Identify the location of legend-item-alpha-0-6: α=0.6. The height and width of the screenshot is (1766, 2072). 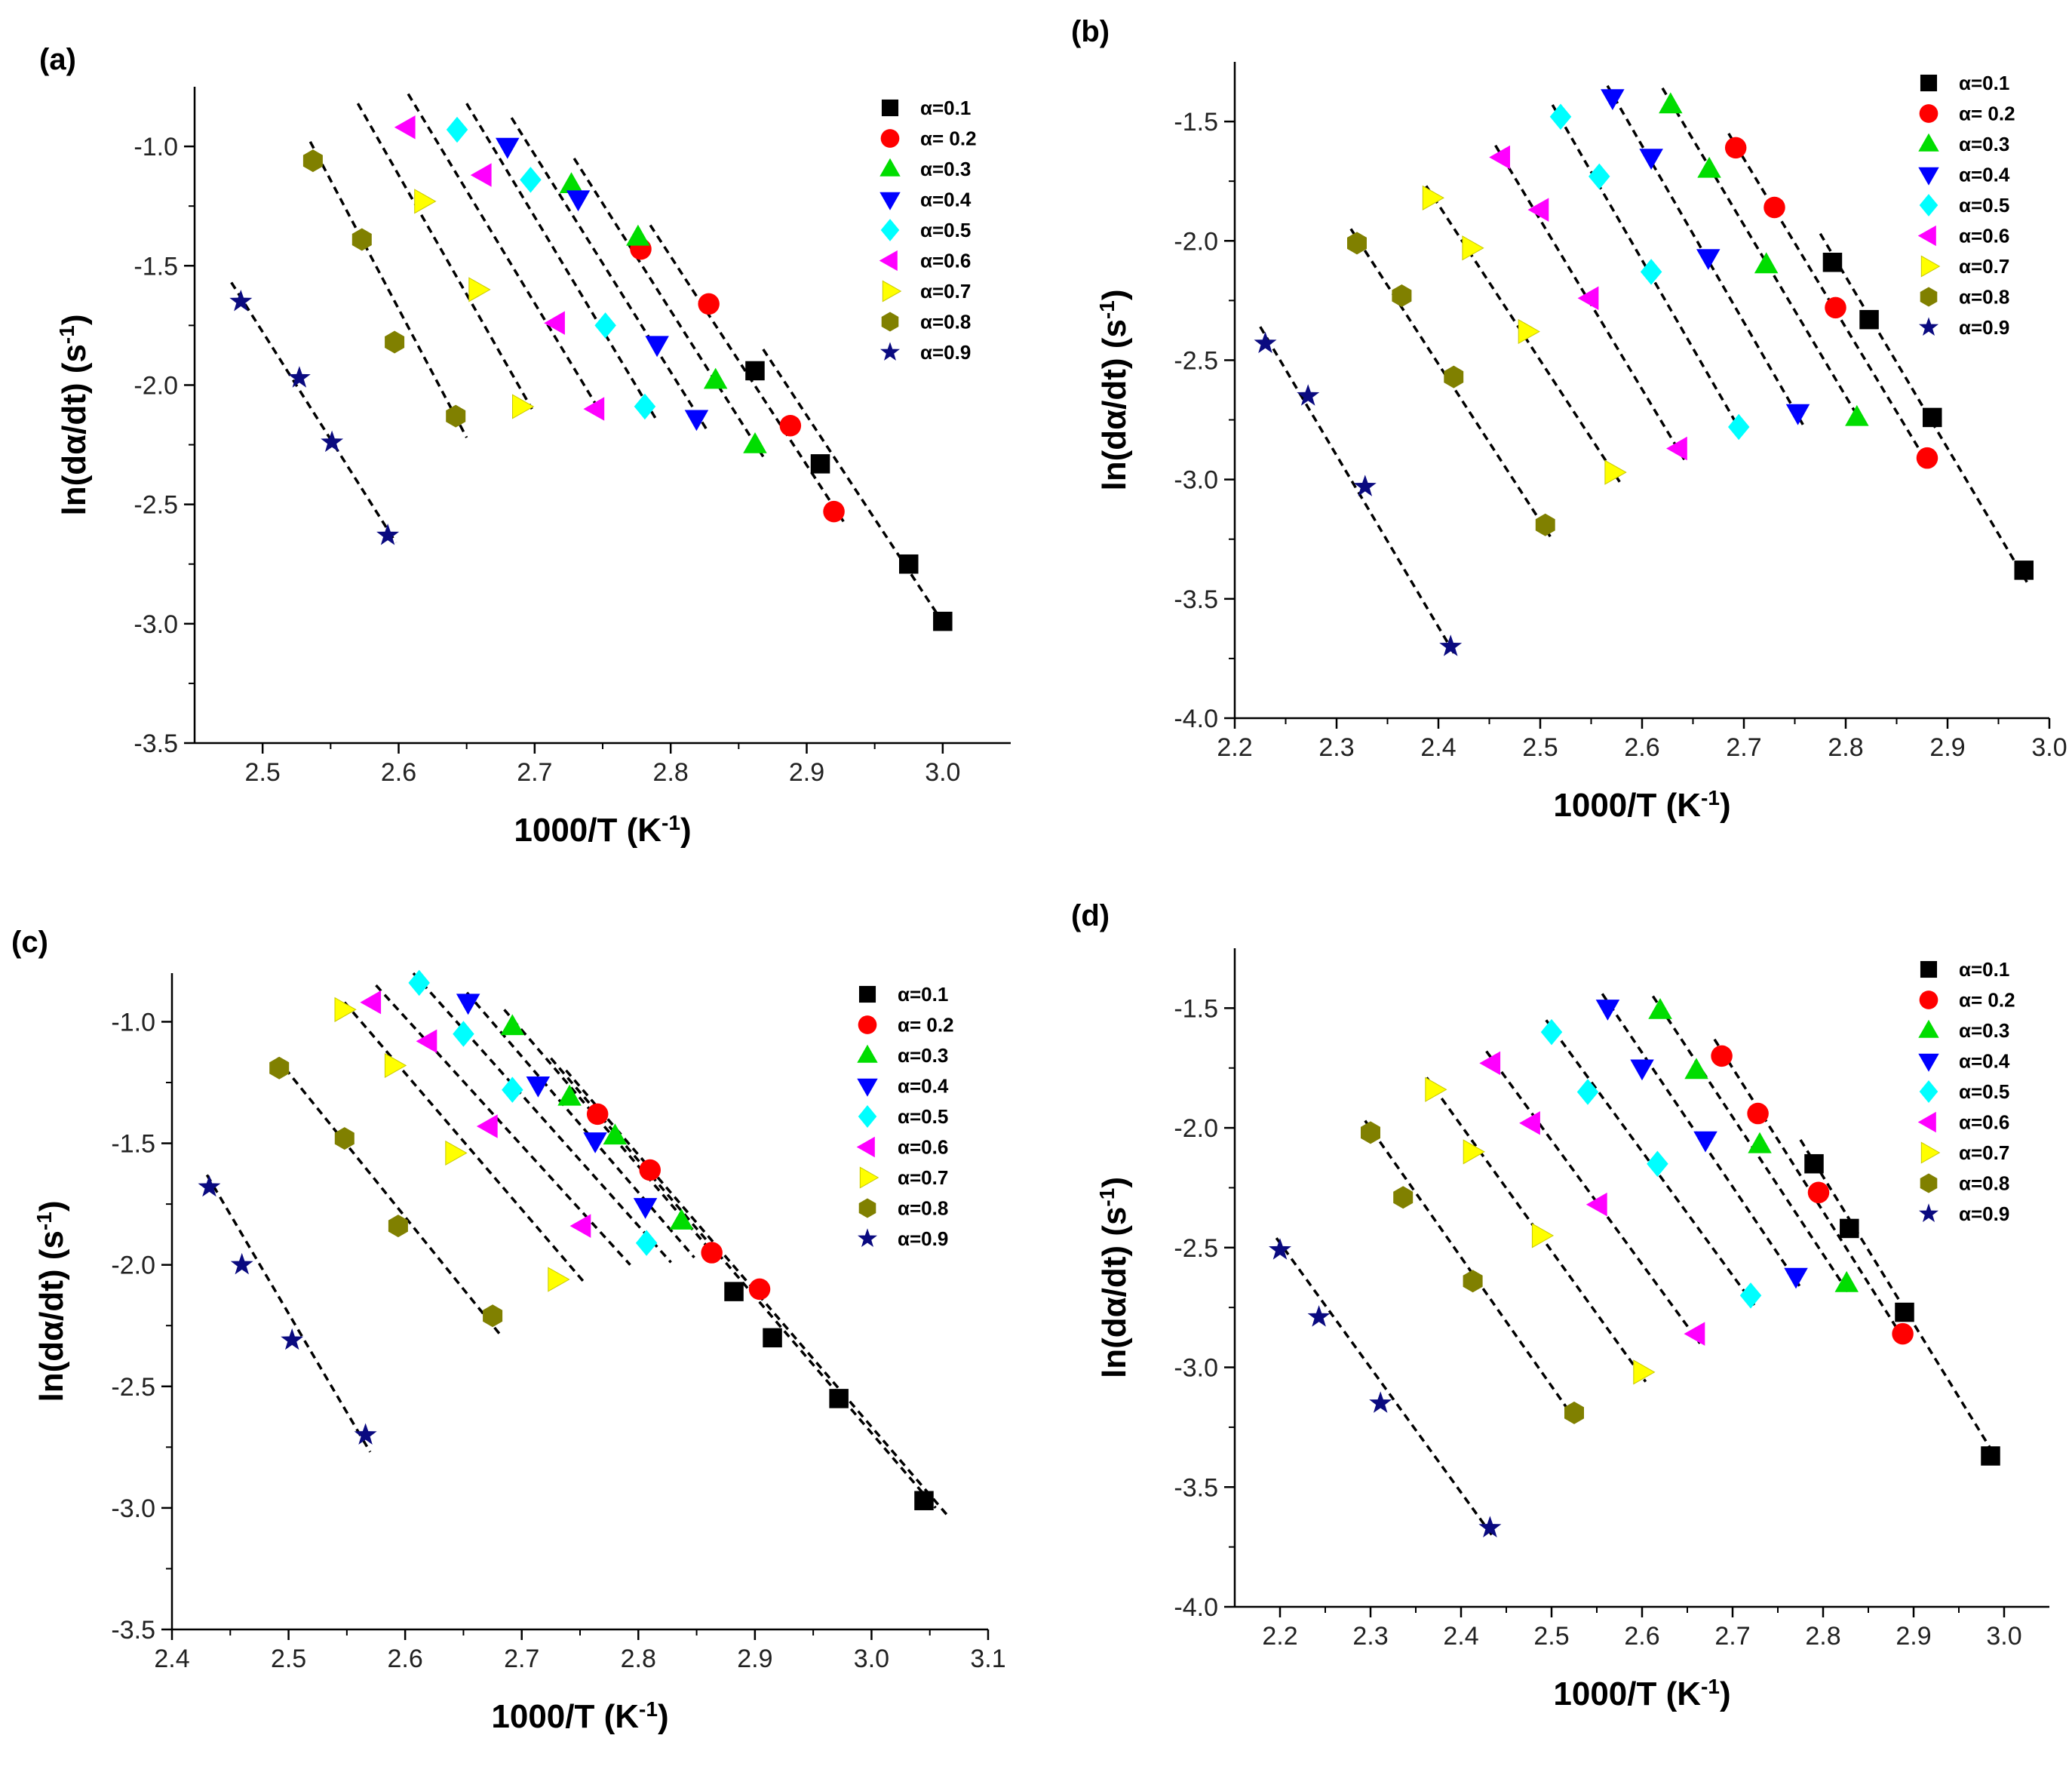
(902, 1147).